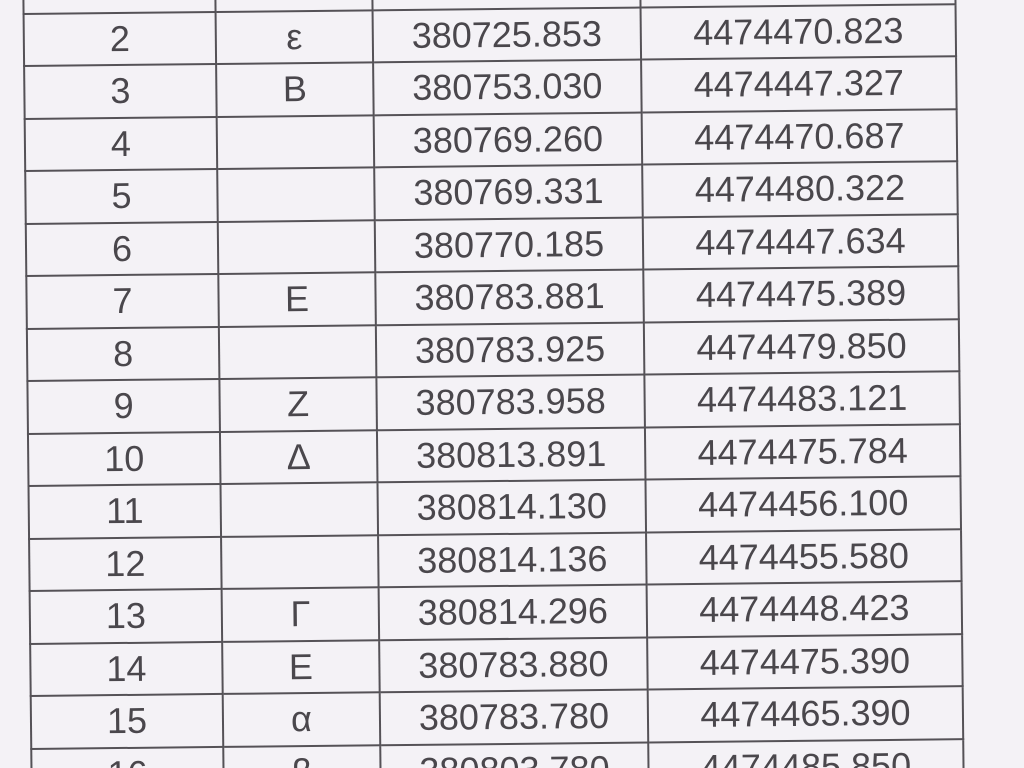 Image resolution: width=1024 pixels, height=768 pixels. Describe the element at coordinates (800, 189) in the screenshot. I see `y-coordinate-cell: 4474480.322` at that location.